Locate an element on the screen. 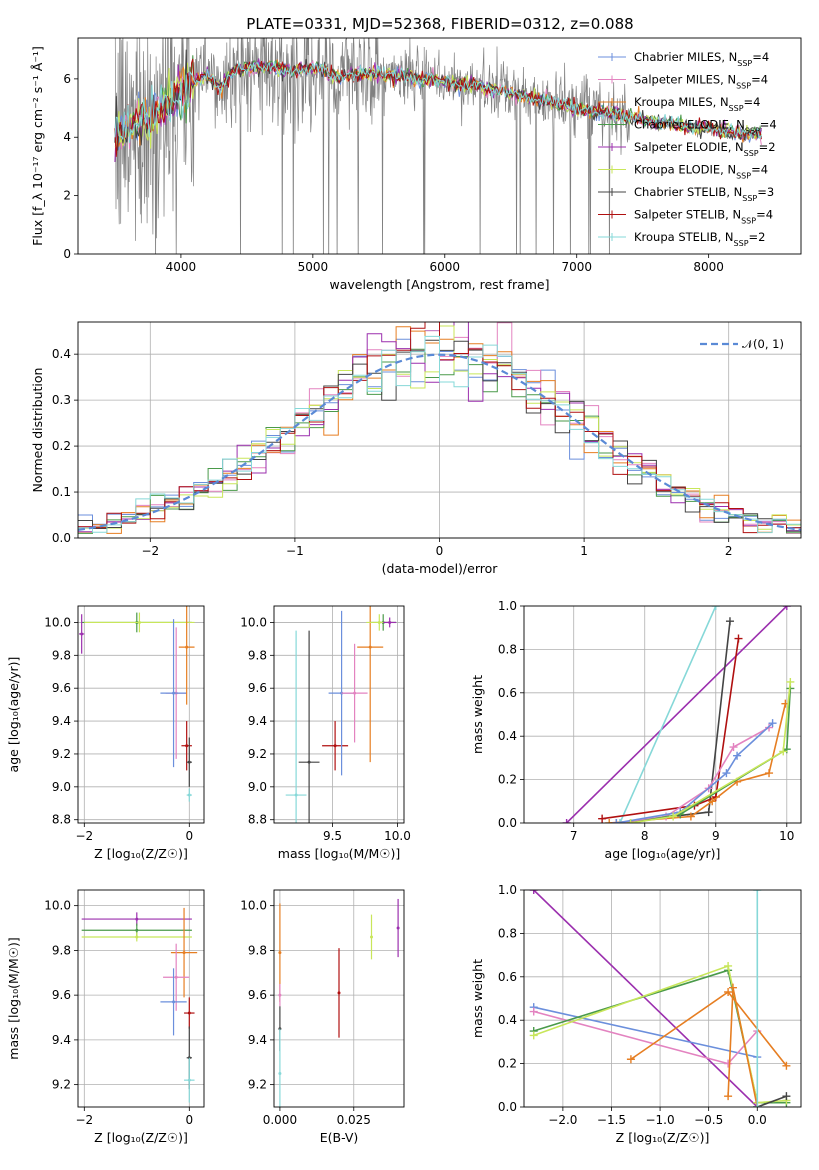  mass-vs-Z-ytick-label: 9.6 is located at coordinates (61, 995).